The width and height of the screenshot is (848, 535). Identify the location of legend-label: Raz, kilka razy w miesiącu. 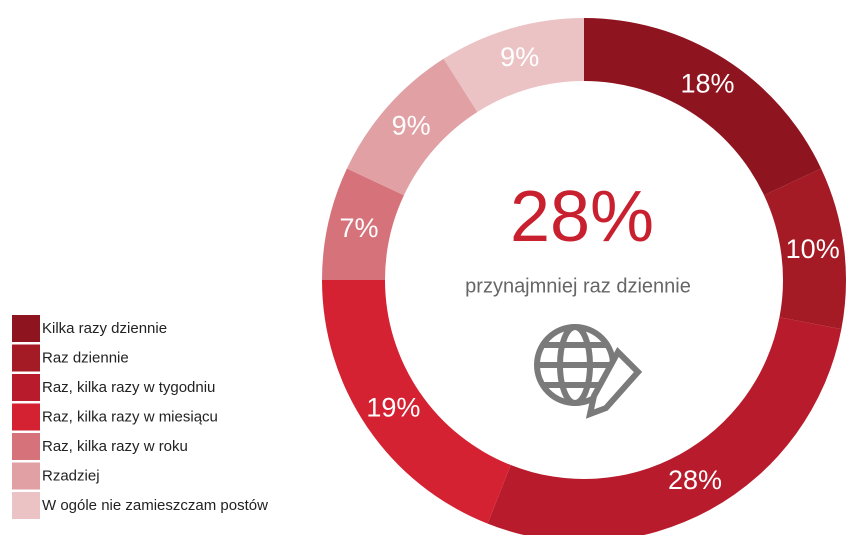
(130, 416).